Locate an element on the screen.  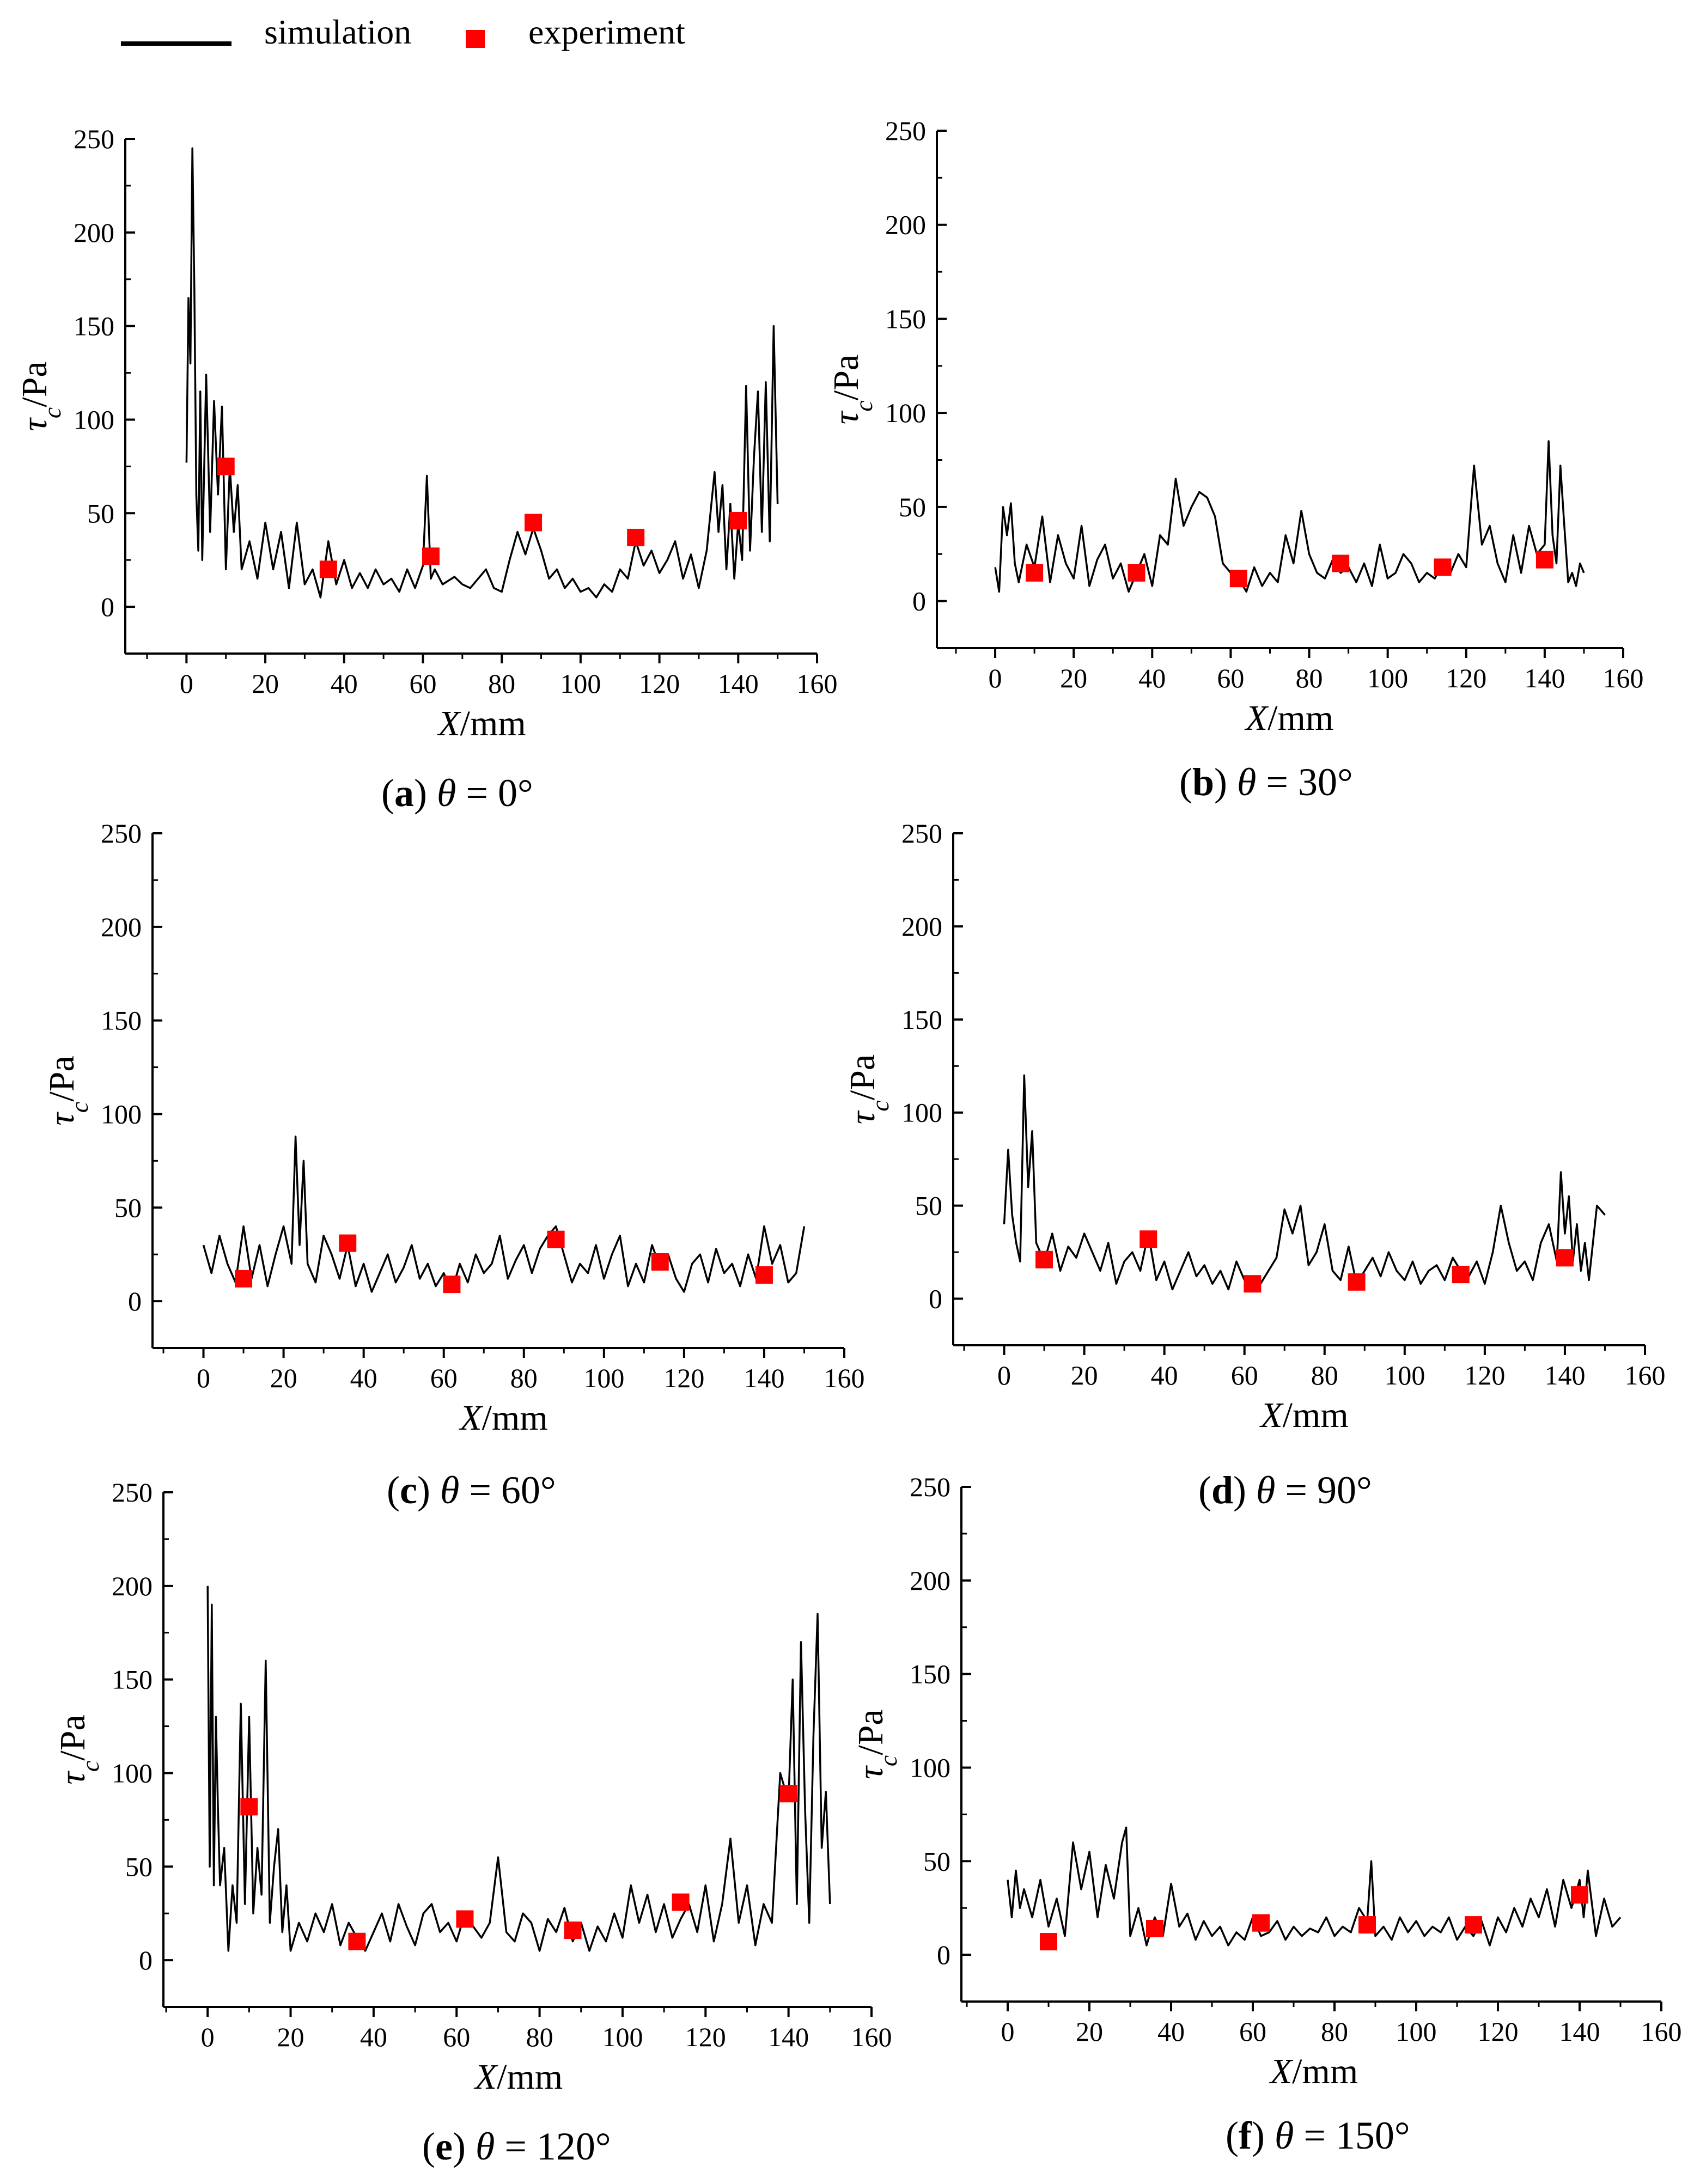
legend-simulation-label: simulation is located at coordinates (338, 32).